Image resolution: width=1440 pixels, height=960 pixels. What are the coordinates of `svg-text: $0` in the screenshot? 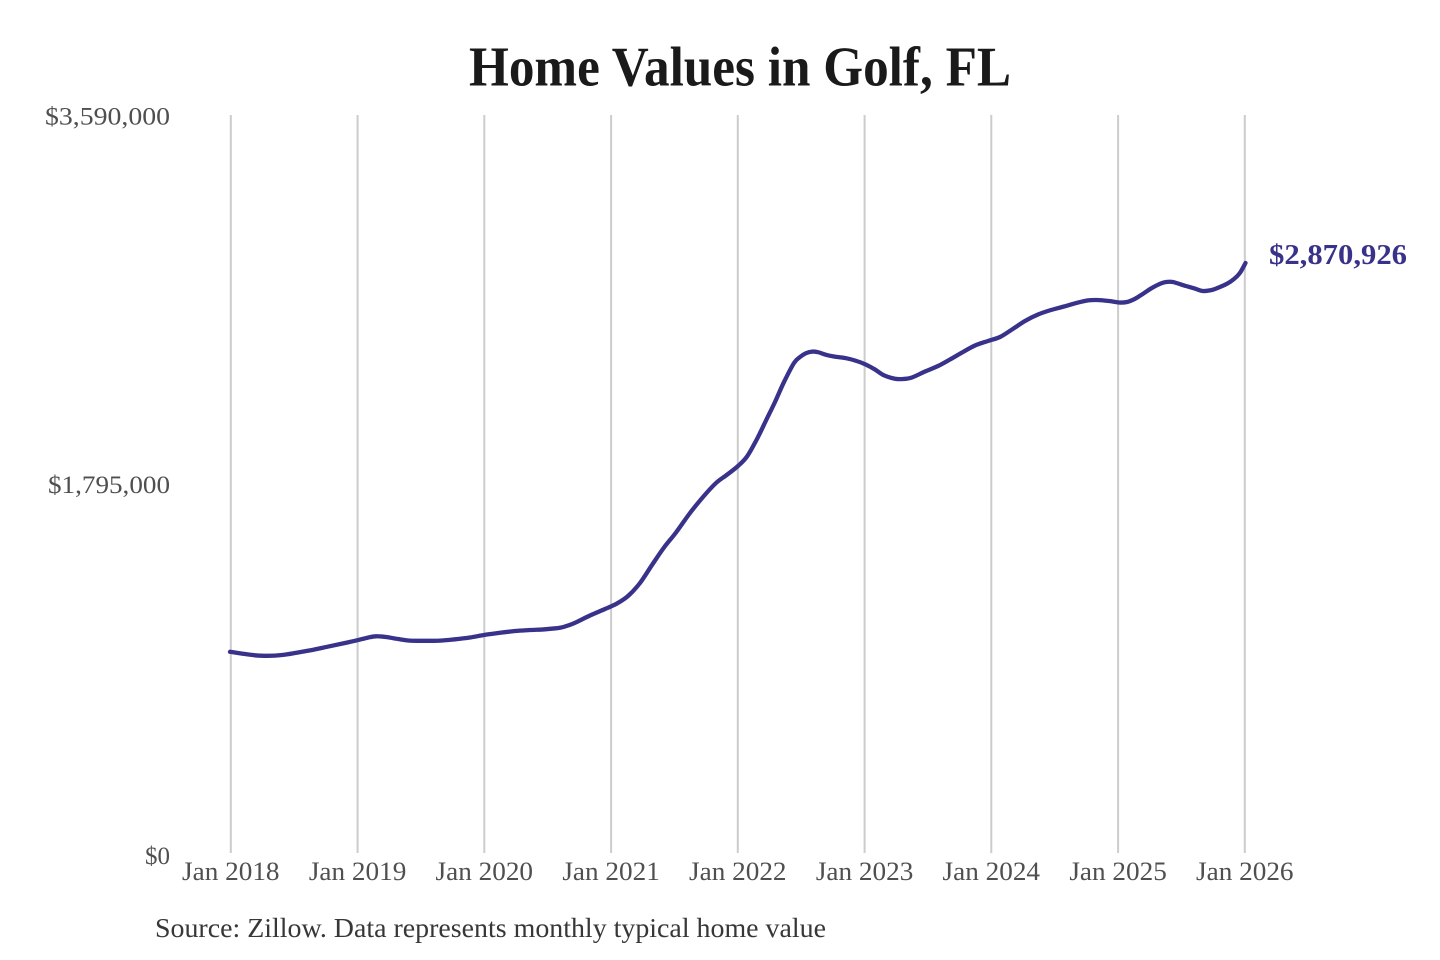 It's located at (157, 856).